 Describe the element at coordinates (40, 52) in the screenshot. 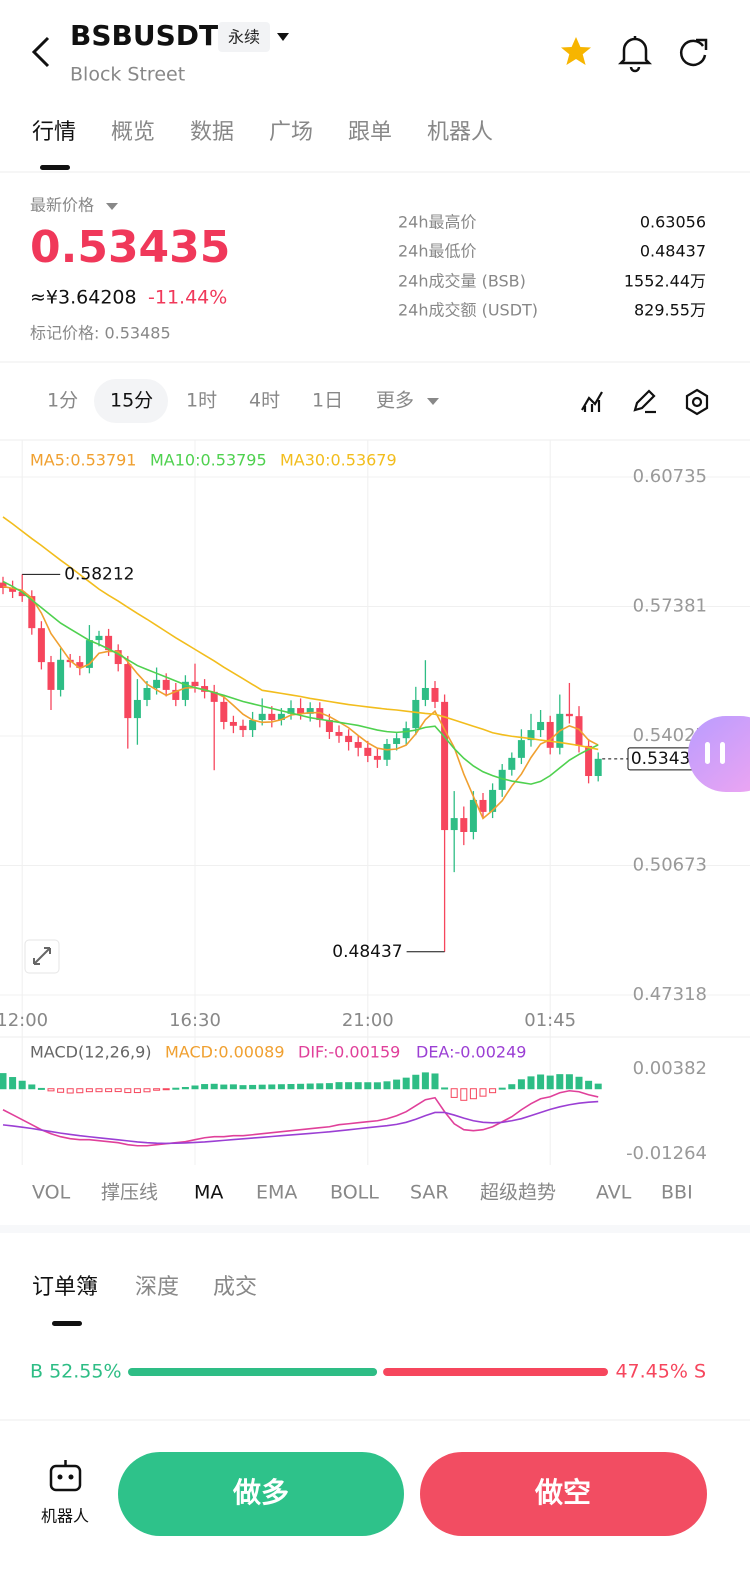

I see `back-button` at that location.